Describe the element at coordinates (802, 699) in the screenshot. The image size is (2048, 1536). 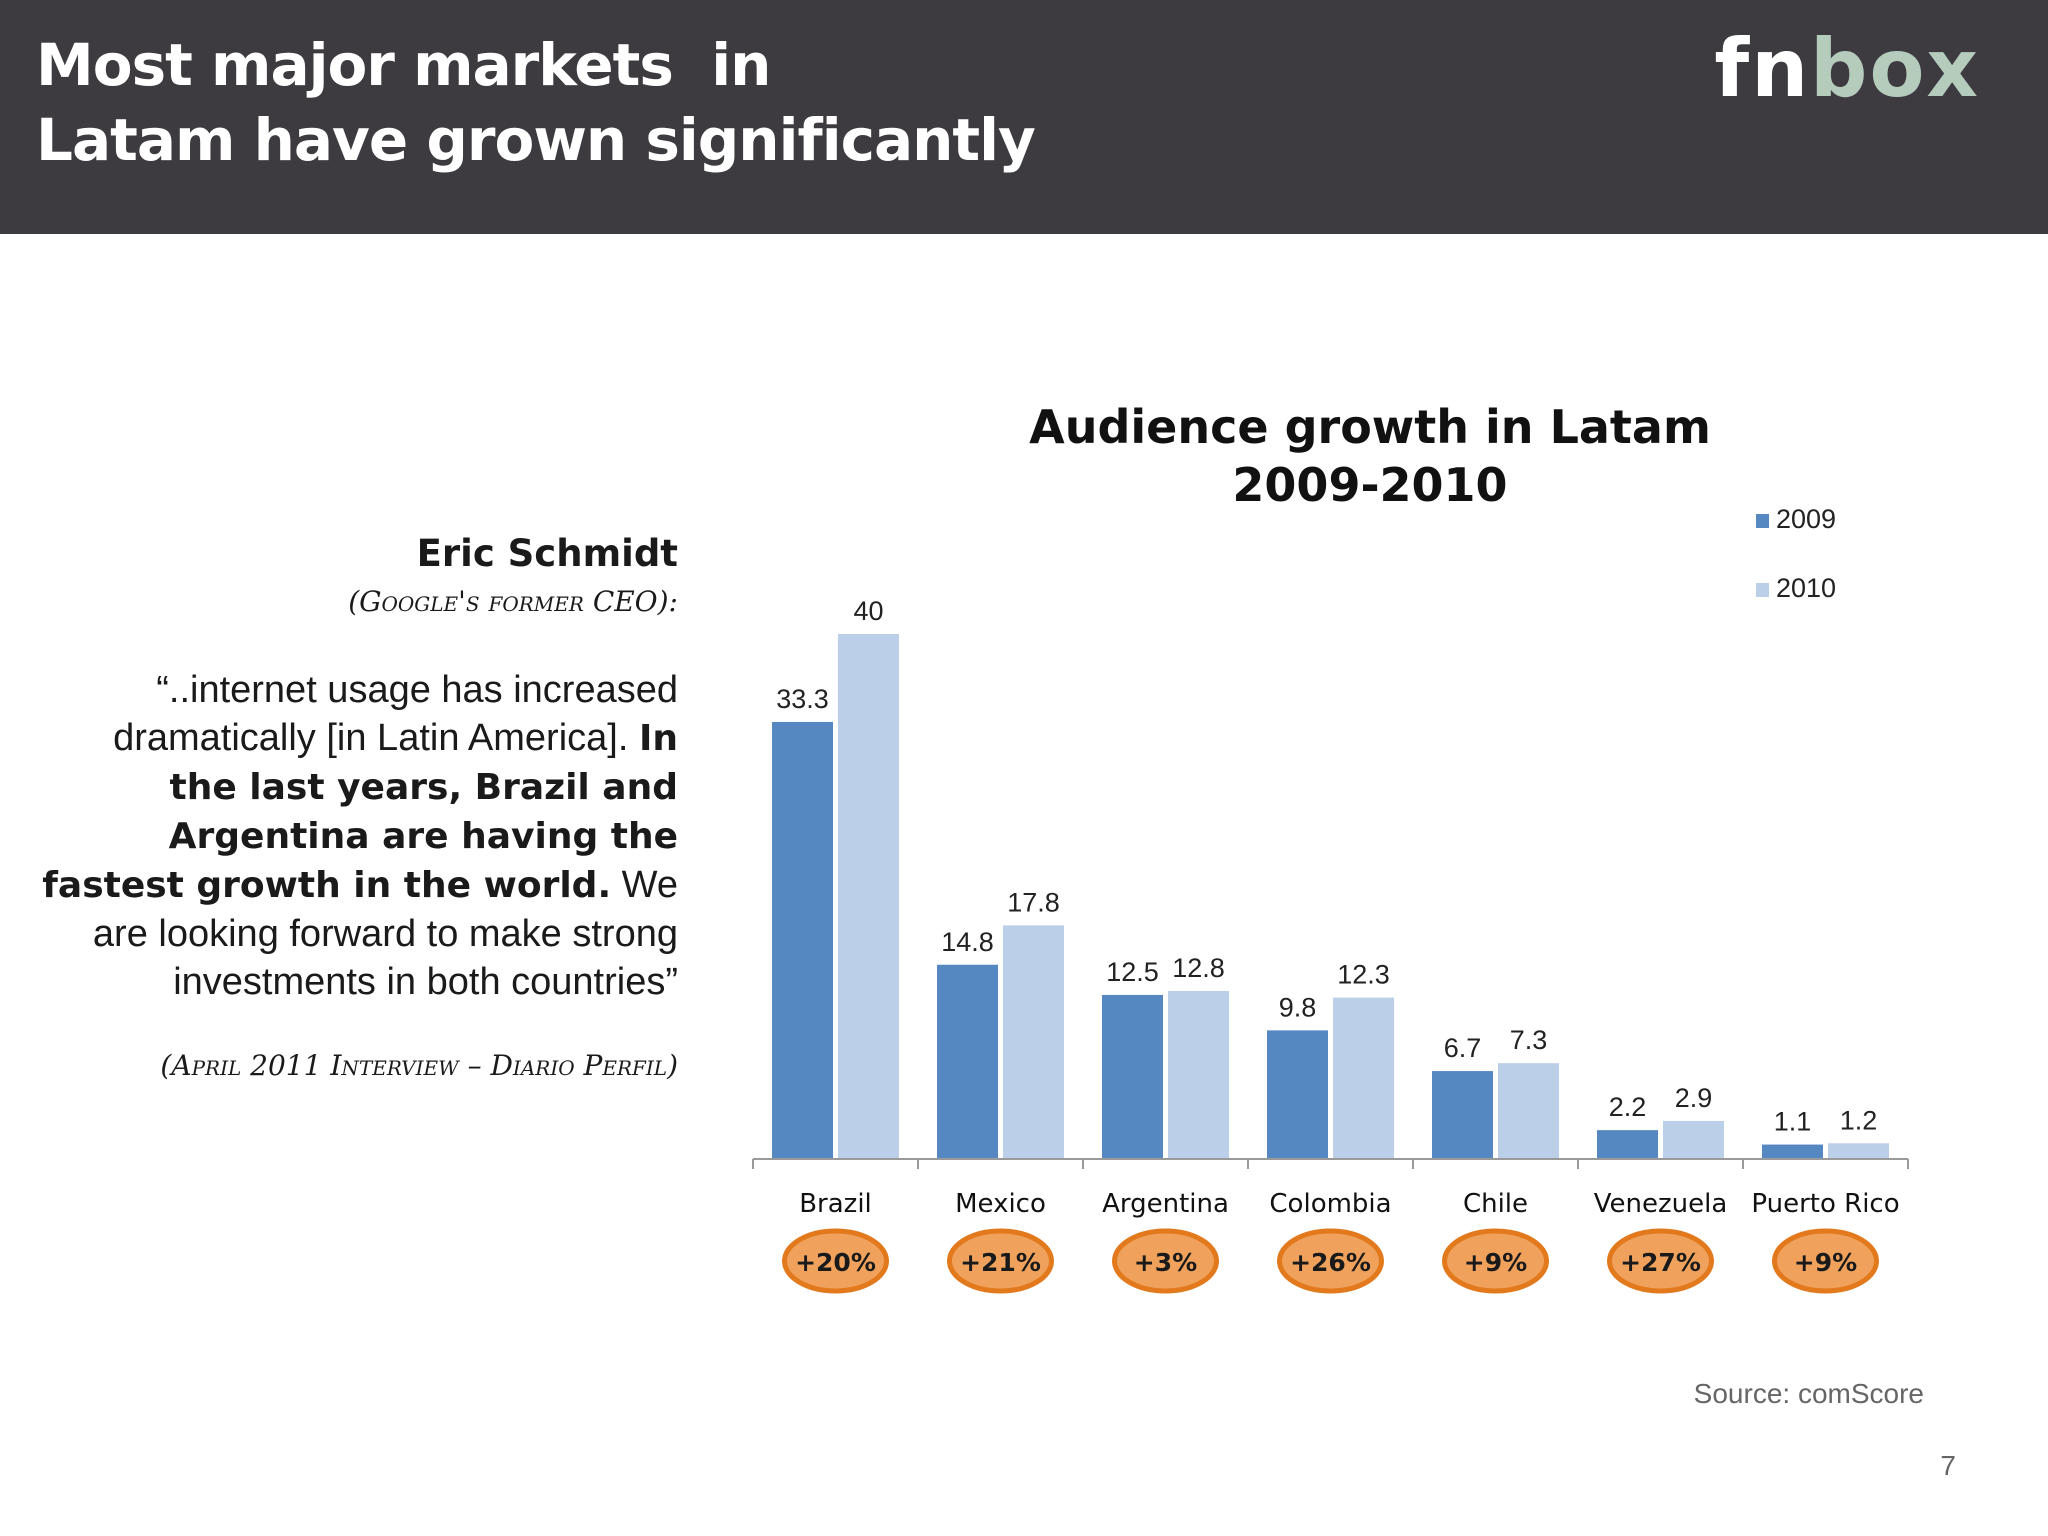
I see `data-label-2009: 33.3` at that location.